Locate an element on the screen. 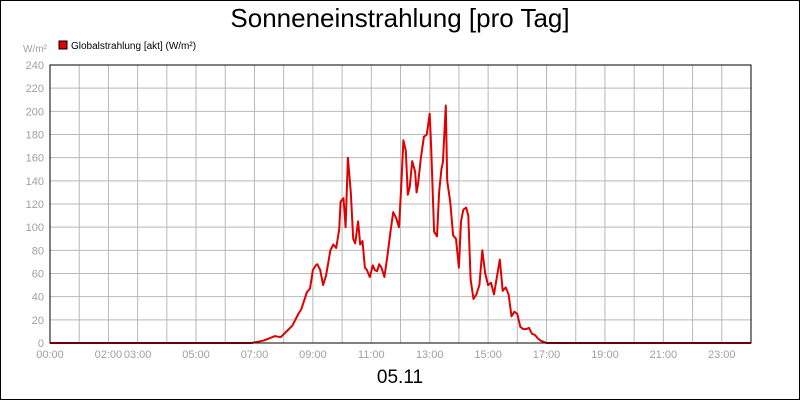 The width and height of the screenshot is (800, 400). date-label: 05.11 is located at coordinates (400, 377).